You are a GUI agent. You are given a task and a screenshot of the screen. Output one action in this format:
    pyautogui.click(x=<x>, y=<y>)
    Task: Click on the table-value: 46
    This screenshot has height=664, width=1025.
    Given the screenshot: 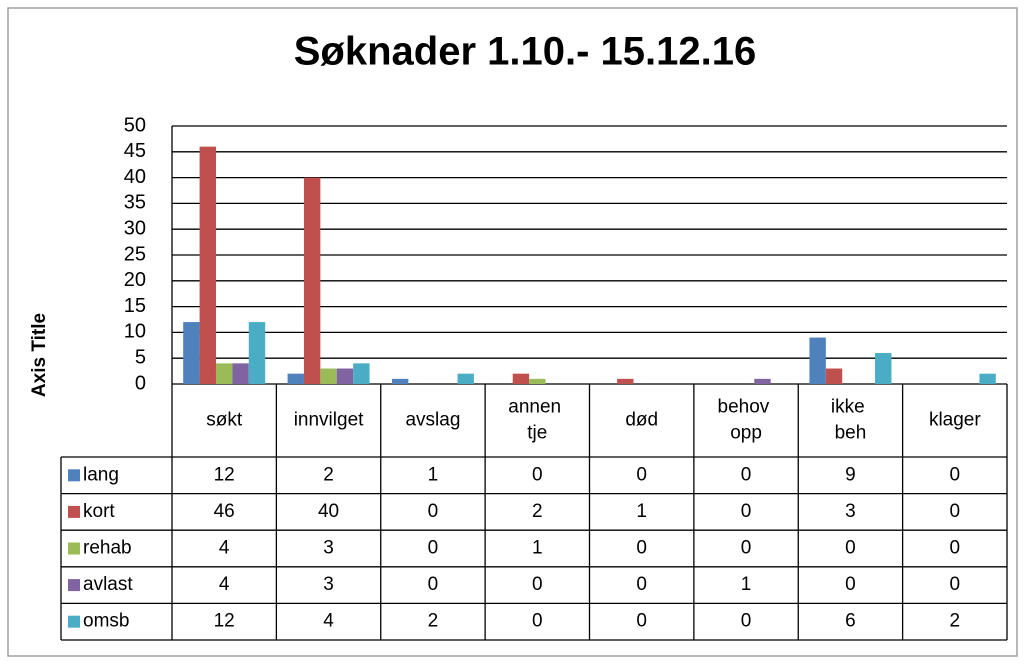 What is the action you would take?
    pyautogui.click(x=224, y=511)
    